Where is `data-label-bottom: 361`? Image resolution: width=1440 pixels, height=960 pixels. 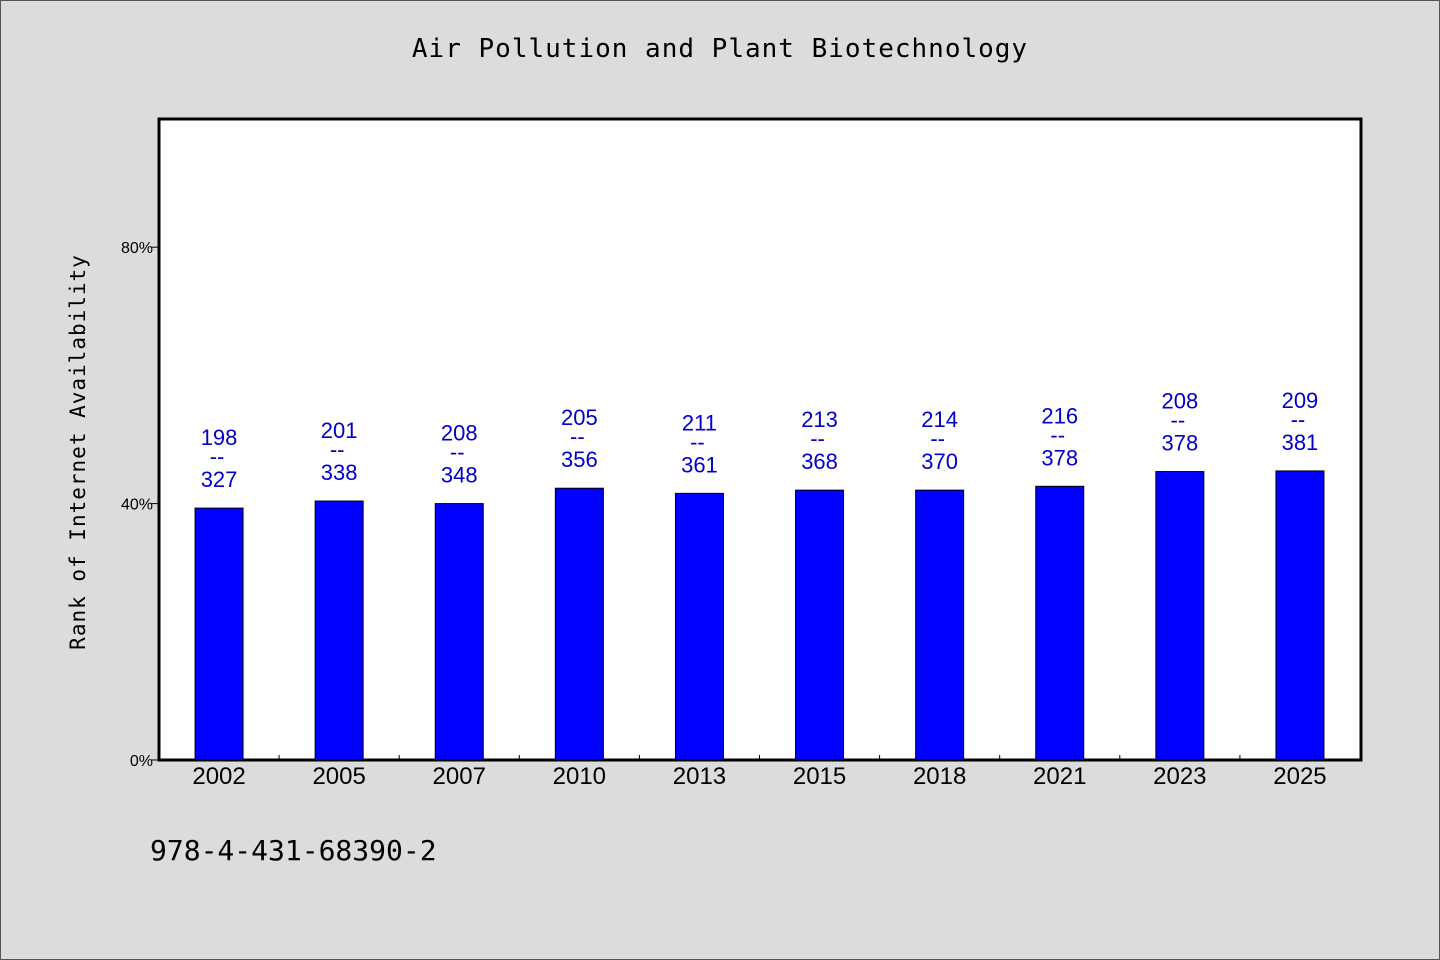 data-label-bottom: 361 is located at coordinates (699, 464).